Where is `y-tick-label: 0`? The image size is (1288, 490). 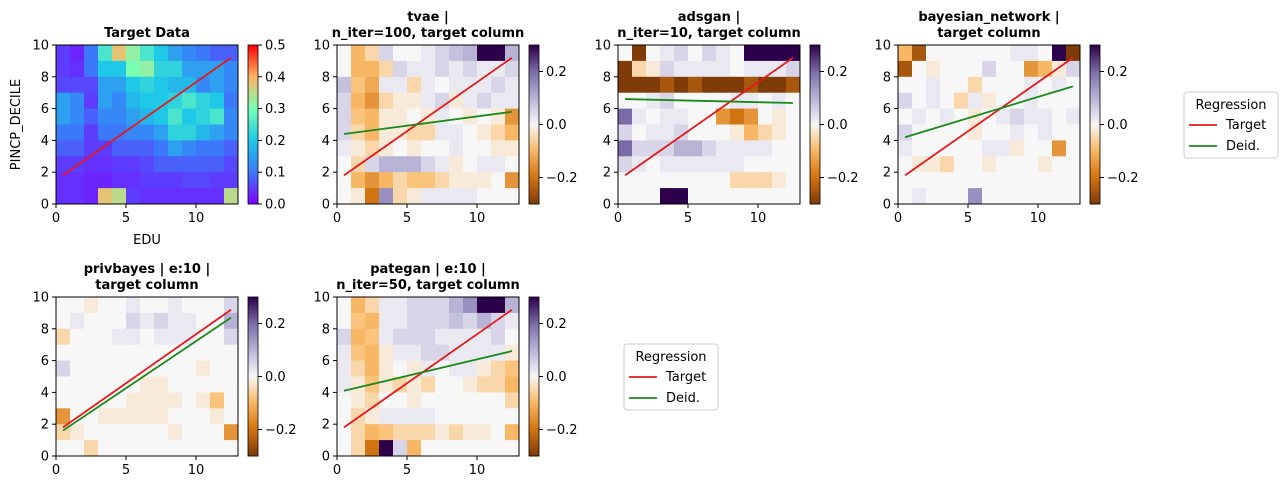 y-tick-label: 0 is located at coordinates (326, 457).